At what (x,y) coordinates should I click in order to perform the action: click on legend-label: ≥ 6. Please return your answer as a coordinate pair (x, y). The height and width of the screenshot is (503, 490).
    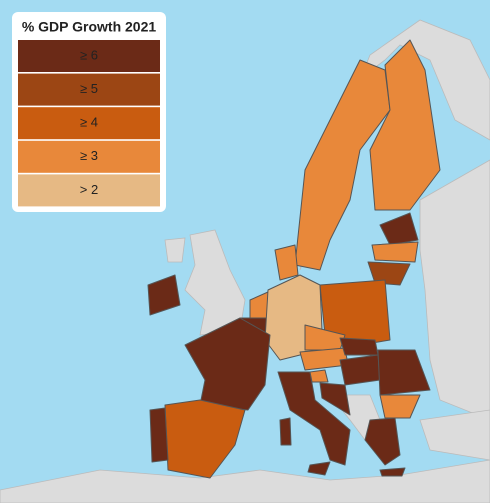
    Looking at the image, I should click on (89, 54).